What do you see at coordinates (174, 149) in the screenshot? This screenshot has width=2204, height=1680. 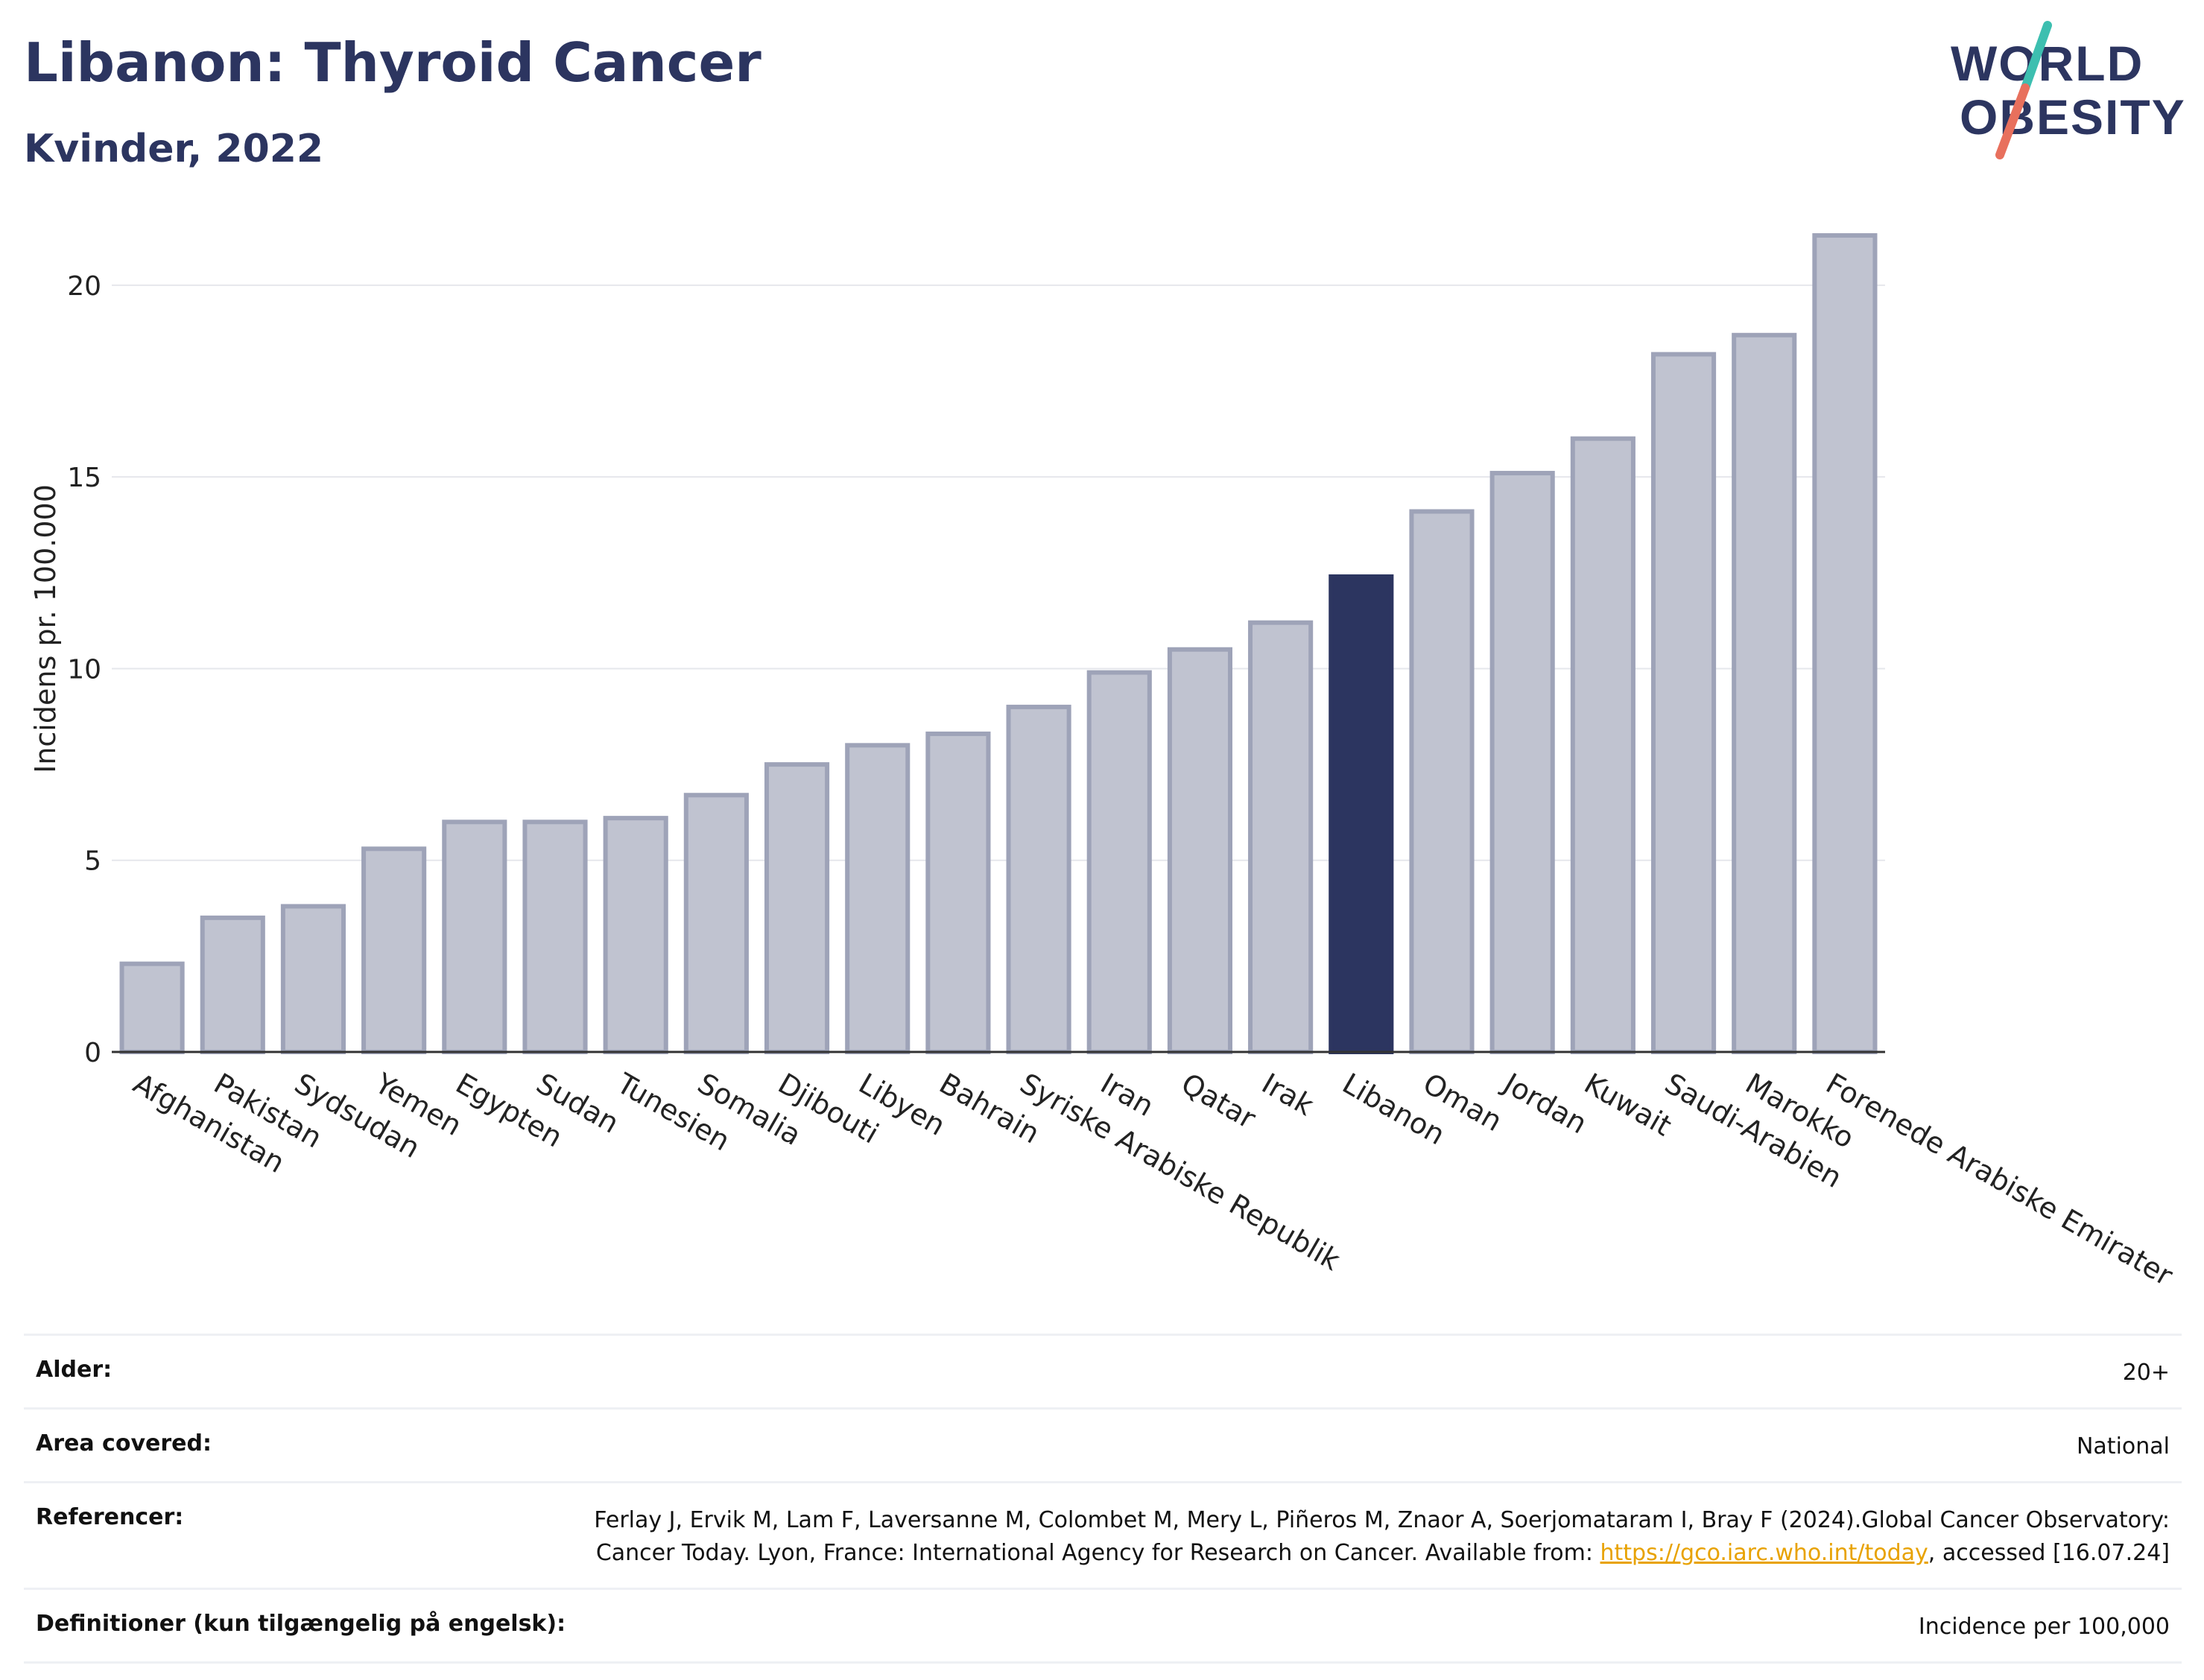 I see `page-subtitle: Kvinder, 2022` at bounding box center [174, 149].